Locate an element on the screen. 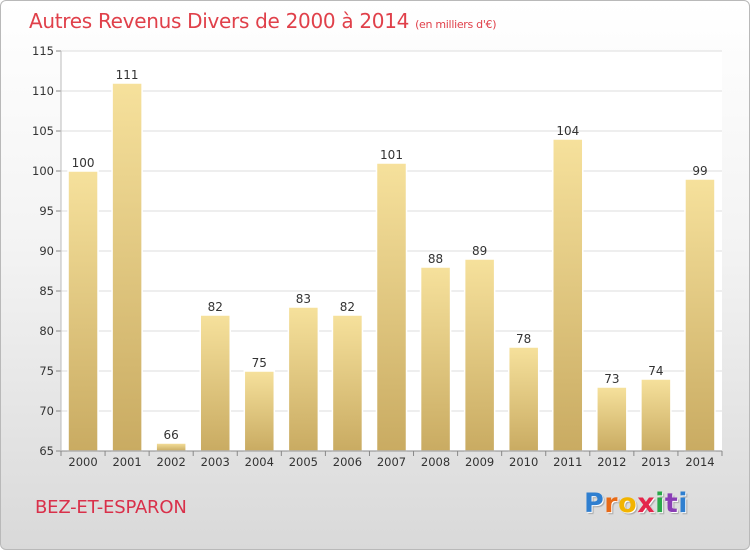 The width and height of the screenshot is (750, 550). x-tick-label-2004: 2004 is located at coordinates (259, 462).